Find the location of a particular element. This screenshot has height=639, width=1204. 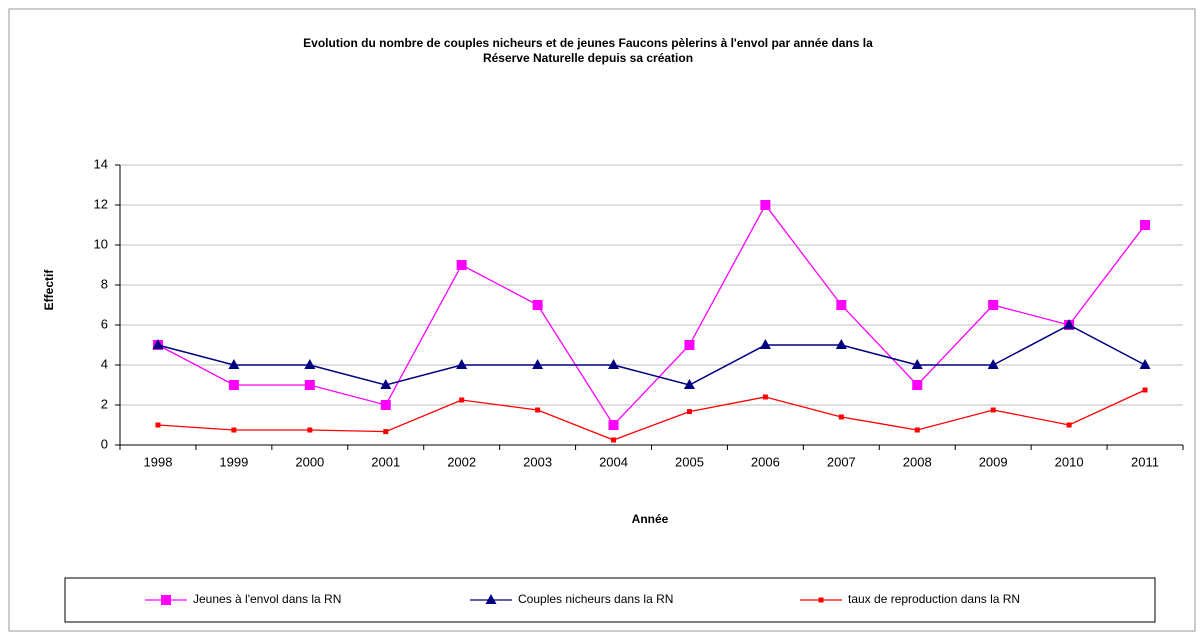

x-tick-label: 2004 is located at coordinates (613, 461).